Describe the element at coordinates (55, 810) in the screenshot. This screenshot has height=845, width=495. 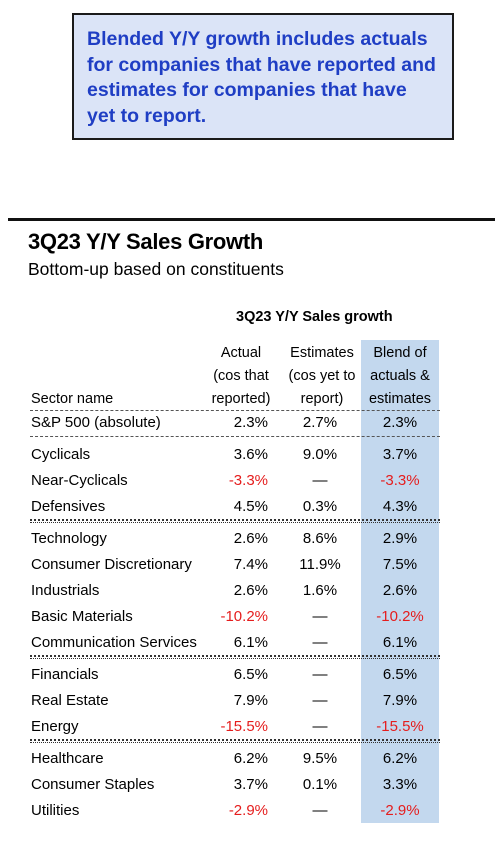
I see `sector-name-cell: Utilities` at that location.